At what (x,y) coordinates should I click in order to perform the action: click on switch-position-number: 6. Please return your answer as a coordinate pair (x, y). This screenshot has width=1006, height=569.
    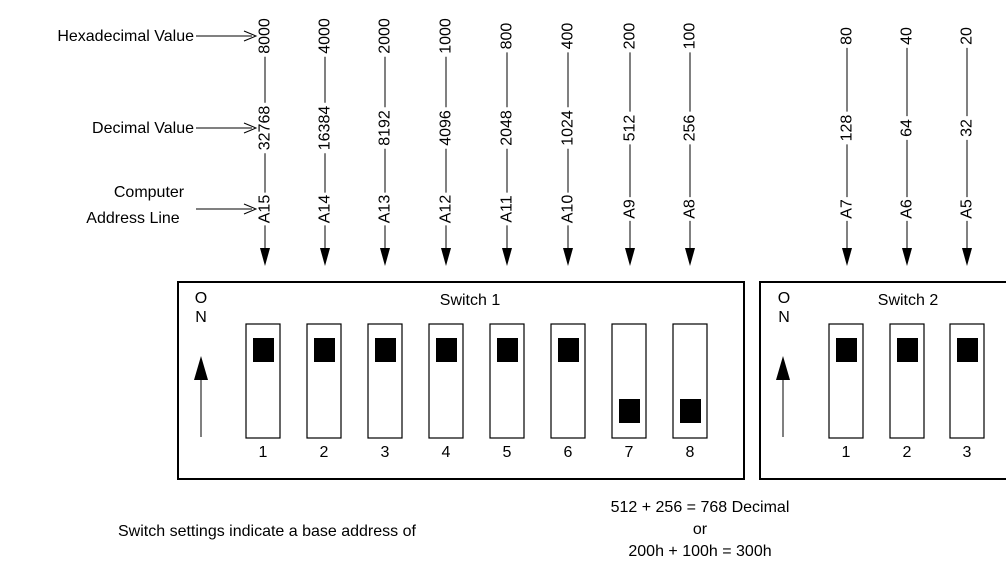
    Looking at the image, I should click on (568, 452).